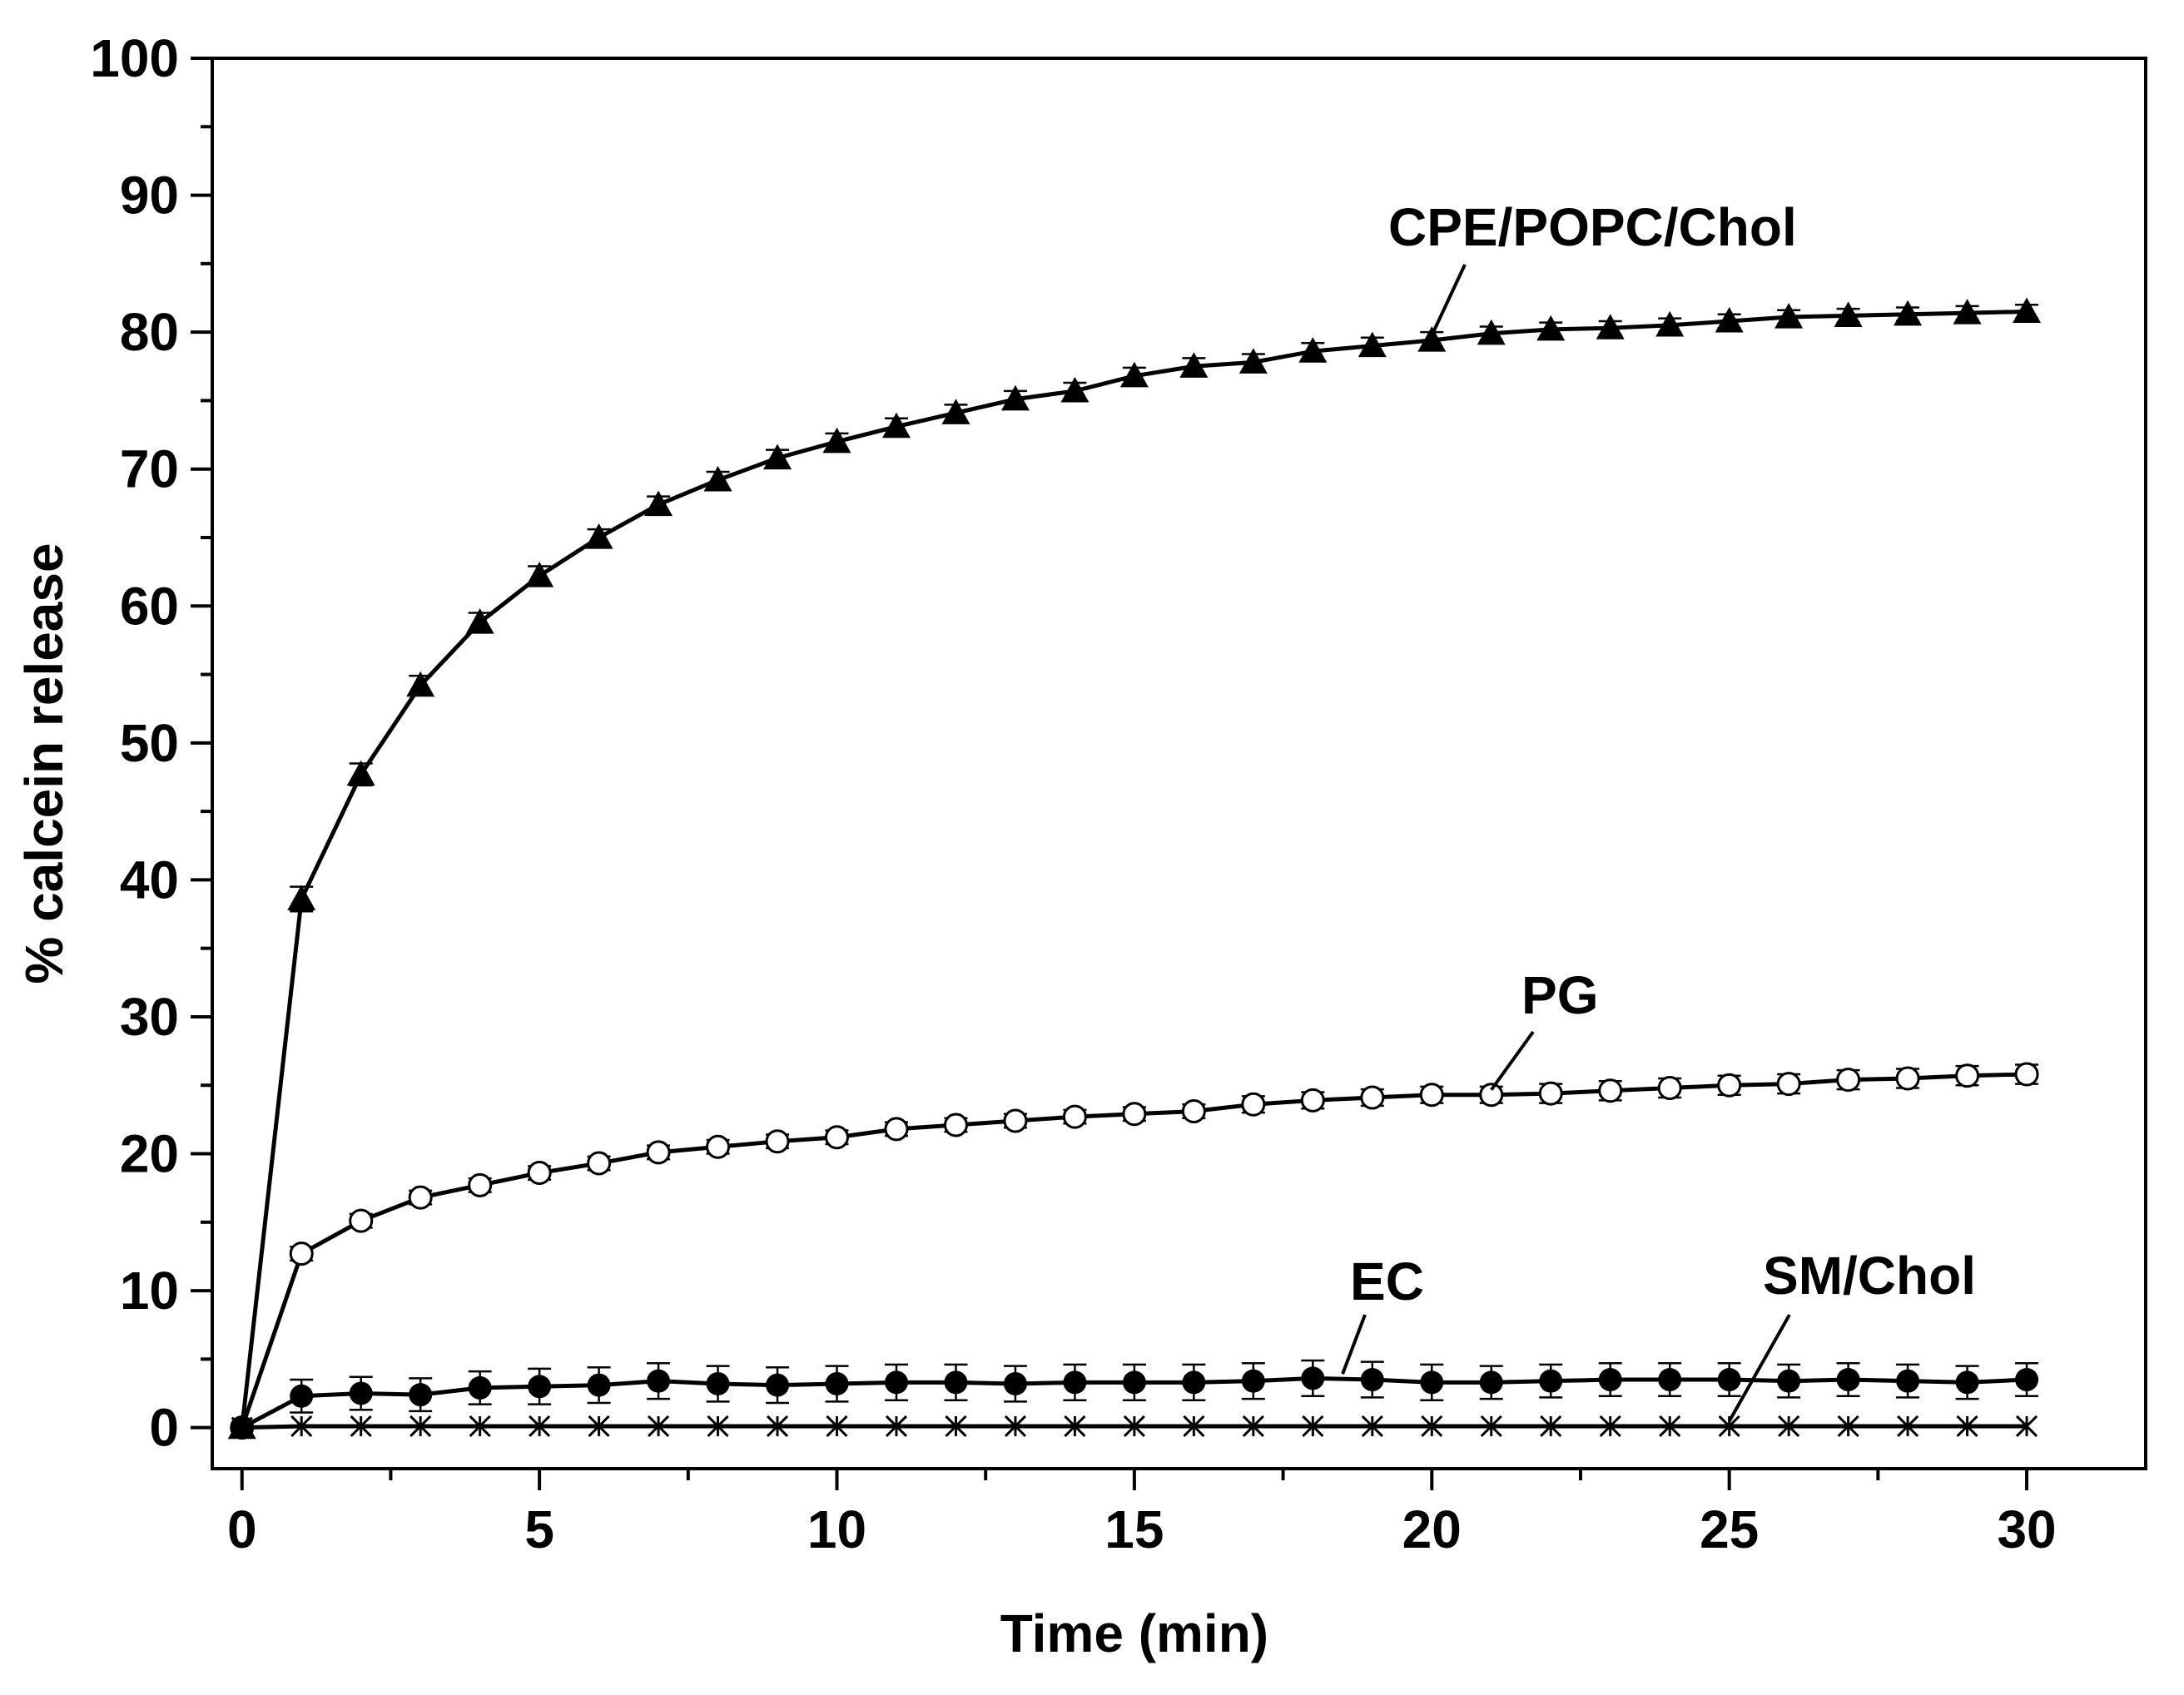 Image resolution: width=2184 pixels, height=1695 pixels. I want to click on y-tick-label: 80, so click(149, 332).